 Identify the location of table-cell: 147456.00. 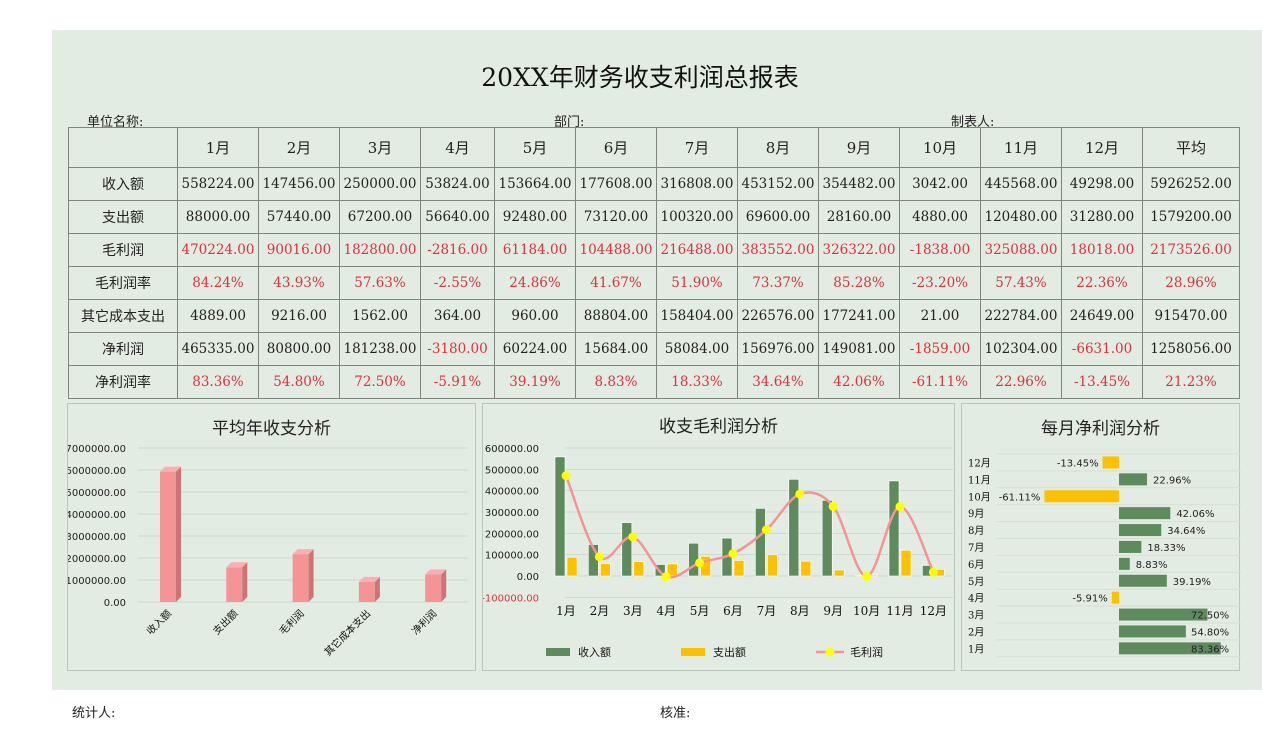
(299, 184).